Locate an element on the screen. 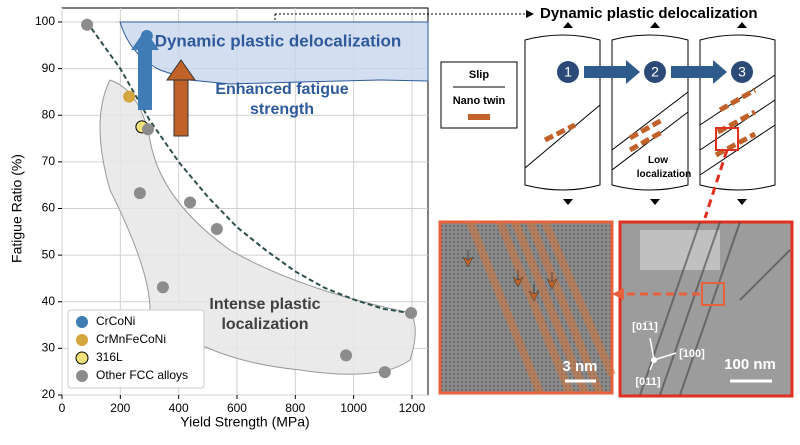 The height and width of the screenshot is (445, 800). step-label: 3 is located at coordinates (742, 72).